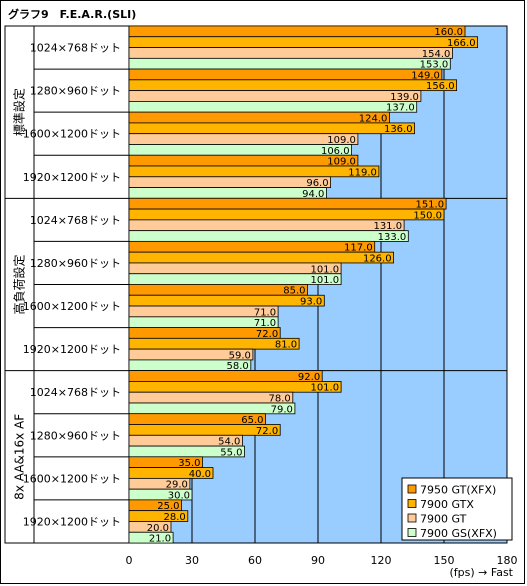 This screenshot has height=586, width=527. I want to click on data-label: 21.0, so click(160, 539).